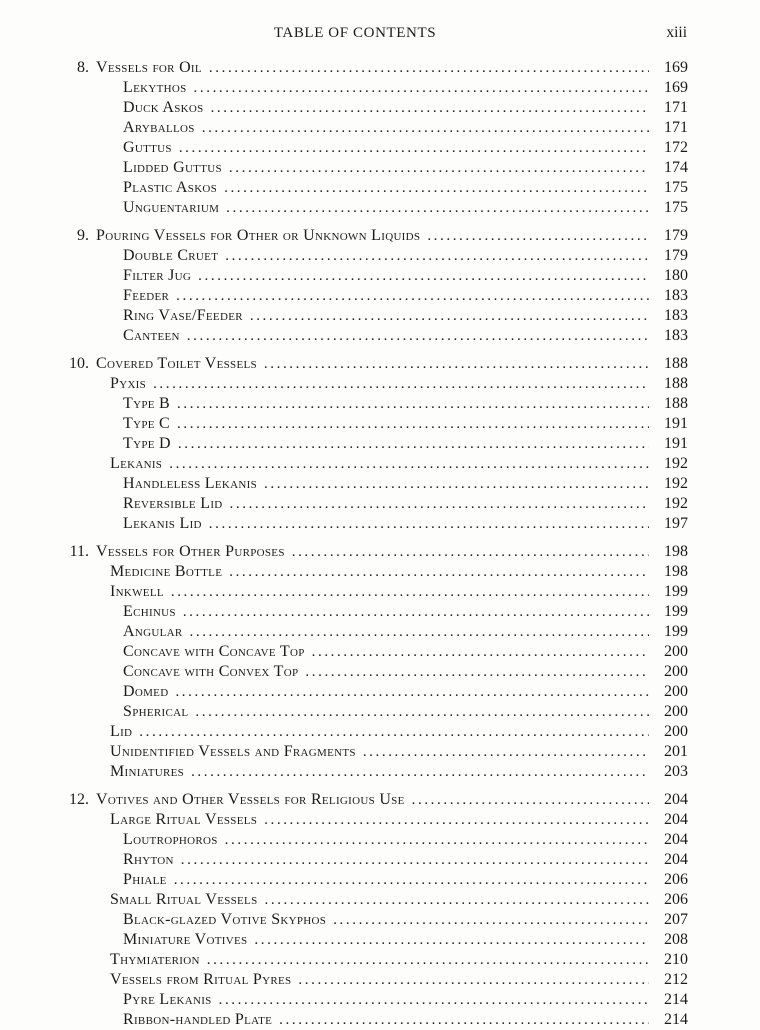 This screenshot has width=760, height=1030. I want to click on toc-entry-row: Unguentarium 175, so click(376, 208).